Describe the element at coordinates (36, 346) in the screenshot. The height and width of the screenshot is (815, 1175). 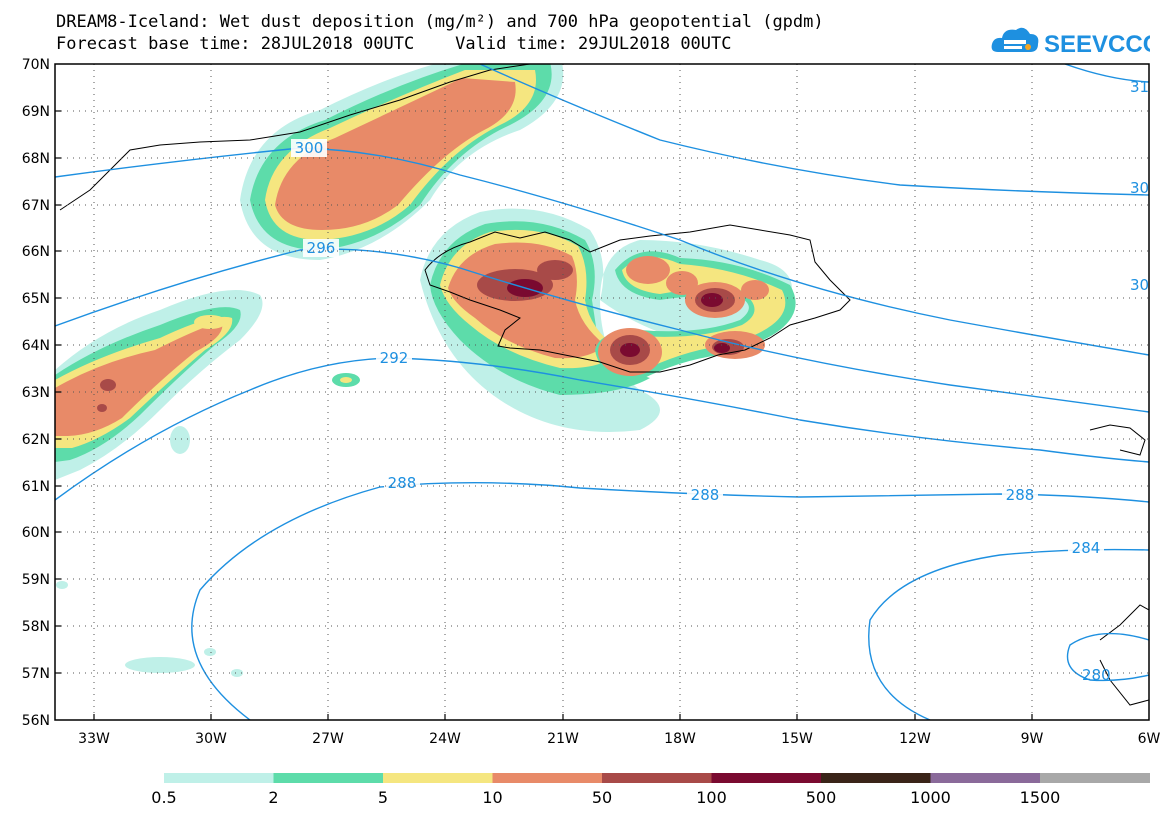
I see `lat-label: 64N` at that location.